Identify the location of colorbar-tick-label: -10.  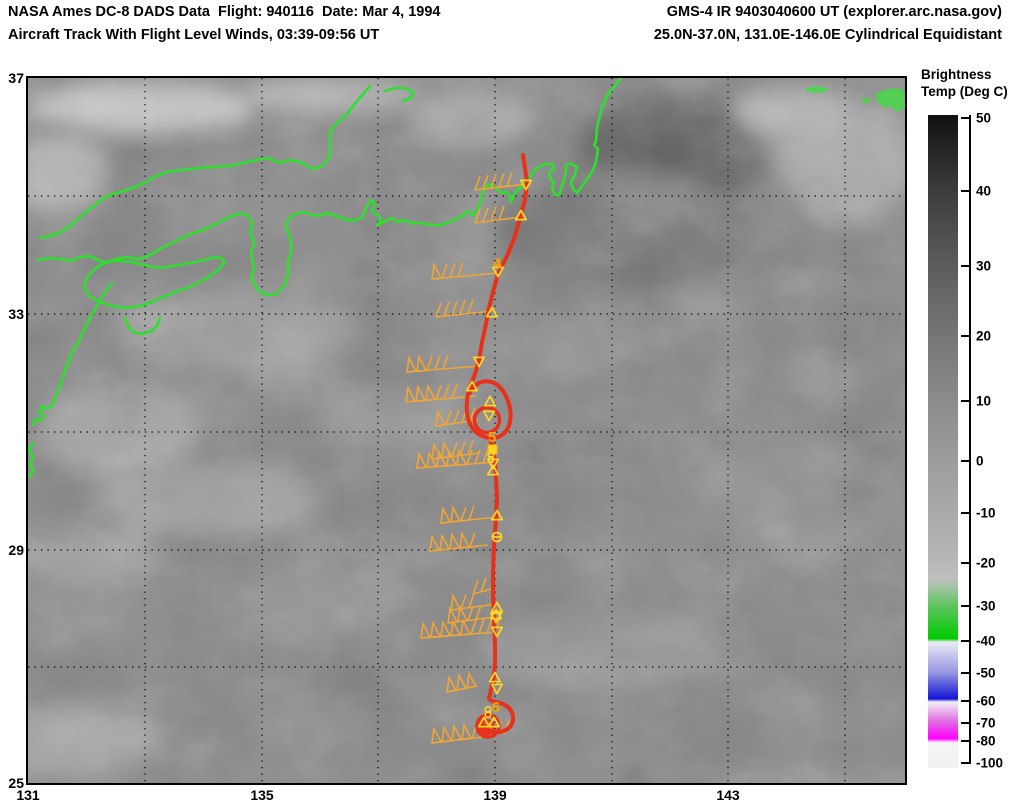
(986, 513).